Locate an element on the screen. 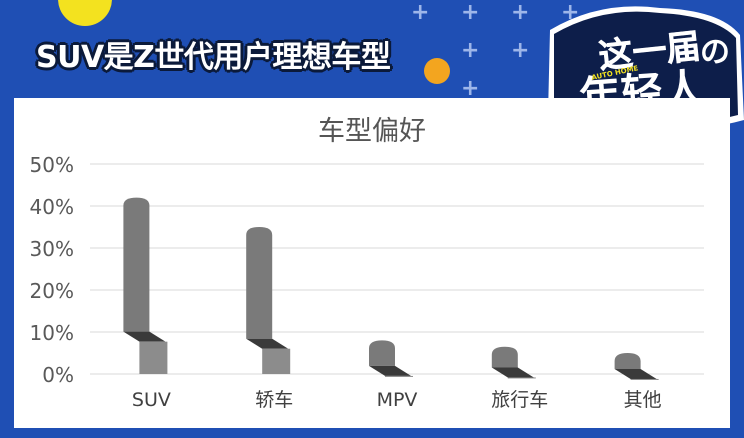 This screenshot has width=744, height=438. x-tick-label: MPV is located at coordinates (397, 400).